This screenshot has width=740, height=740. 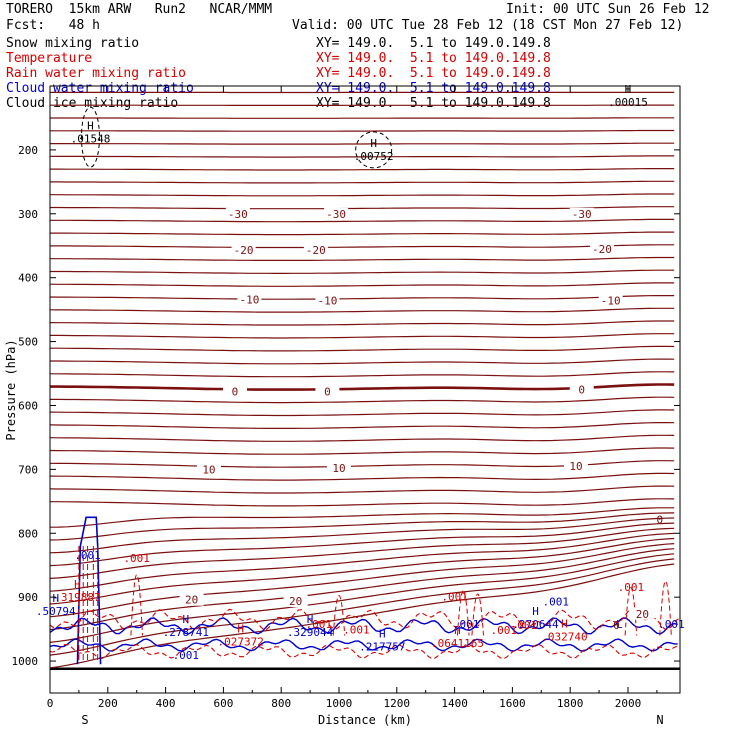 I want to click on x-tick-label: 600, so click(x=223, y=703).